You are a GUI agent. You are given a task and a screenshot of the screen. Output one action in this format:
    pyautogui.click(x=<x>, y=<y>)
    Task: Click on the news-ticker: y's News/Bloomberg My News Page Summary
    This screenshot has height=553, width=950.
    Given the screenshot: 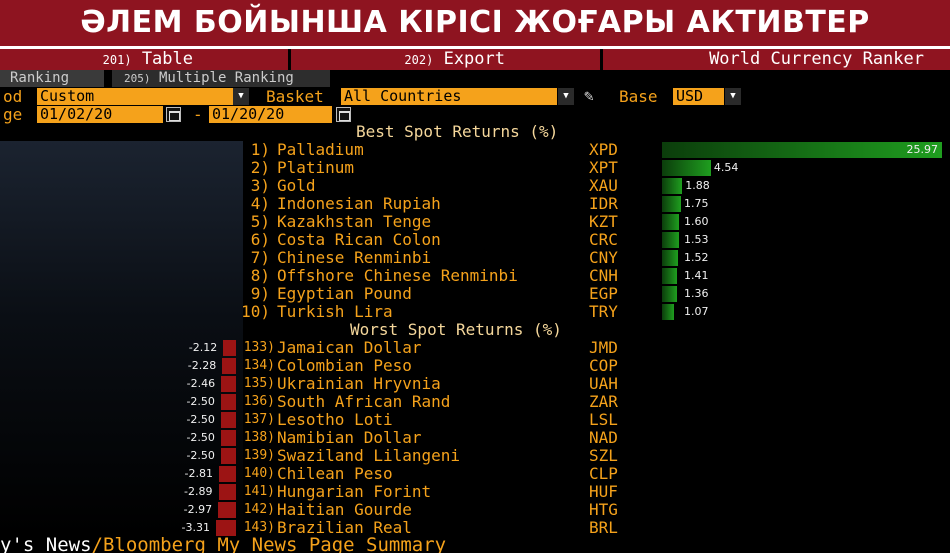 What is the action you would take?
    pyautogui.click(x=475, y=545)
    